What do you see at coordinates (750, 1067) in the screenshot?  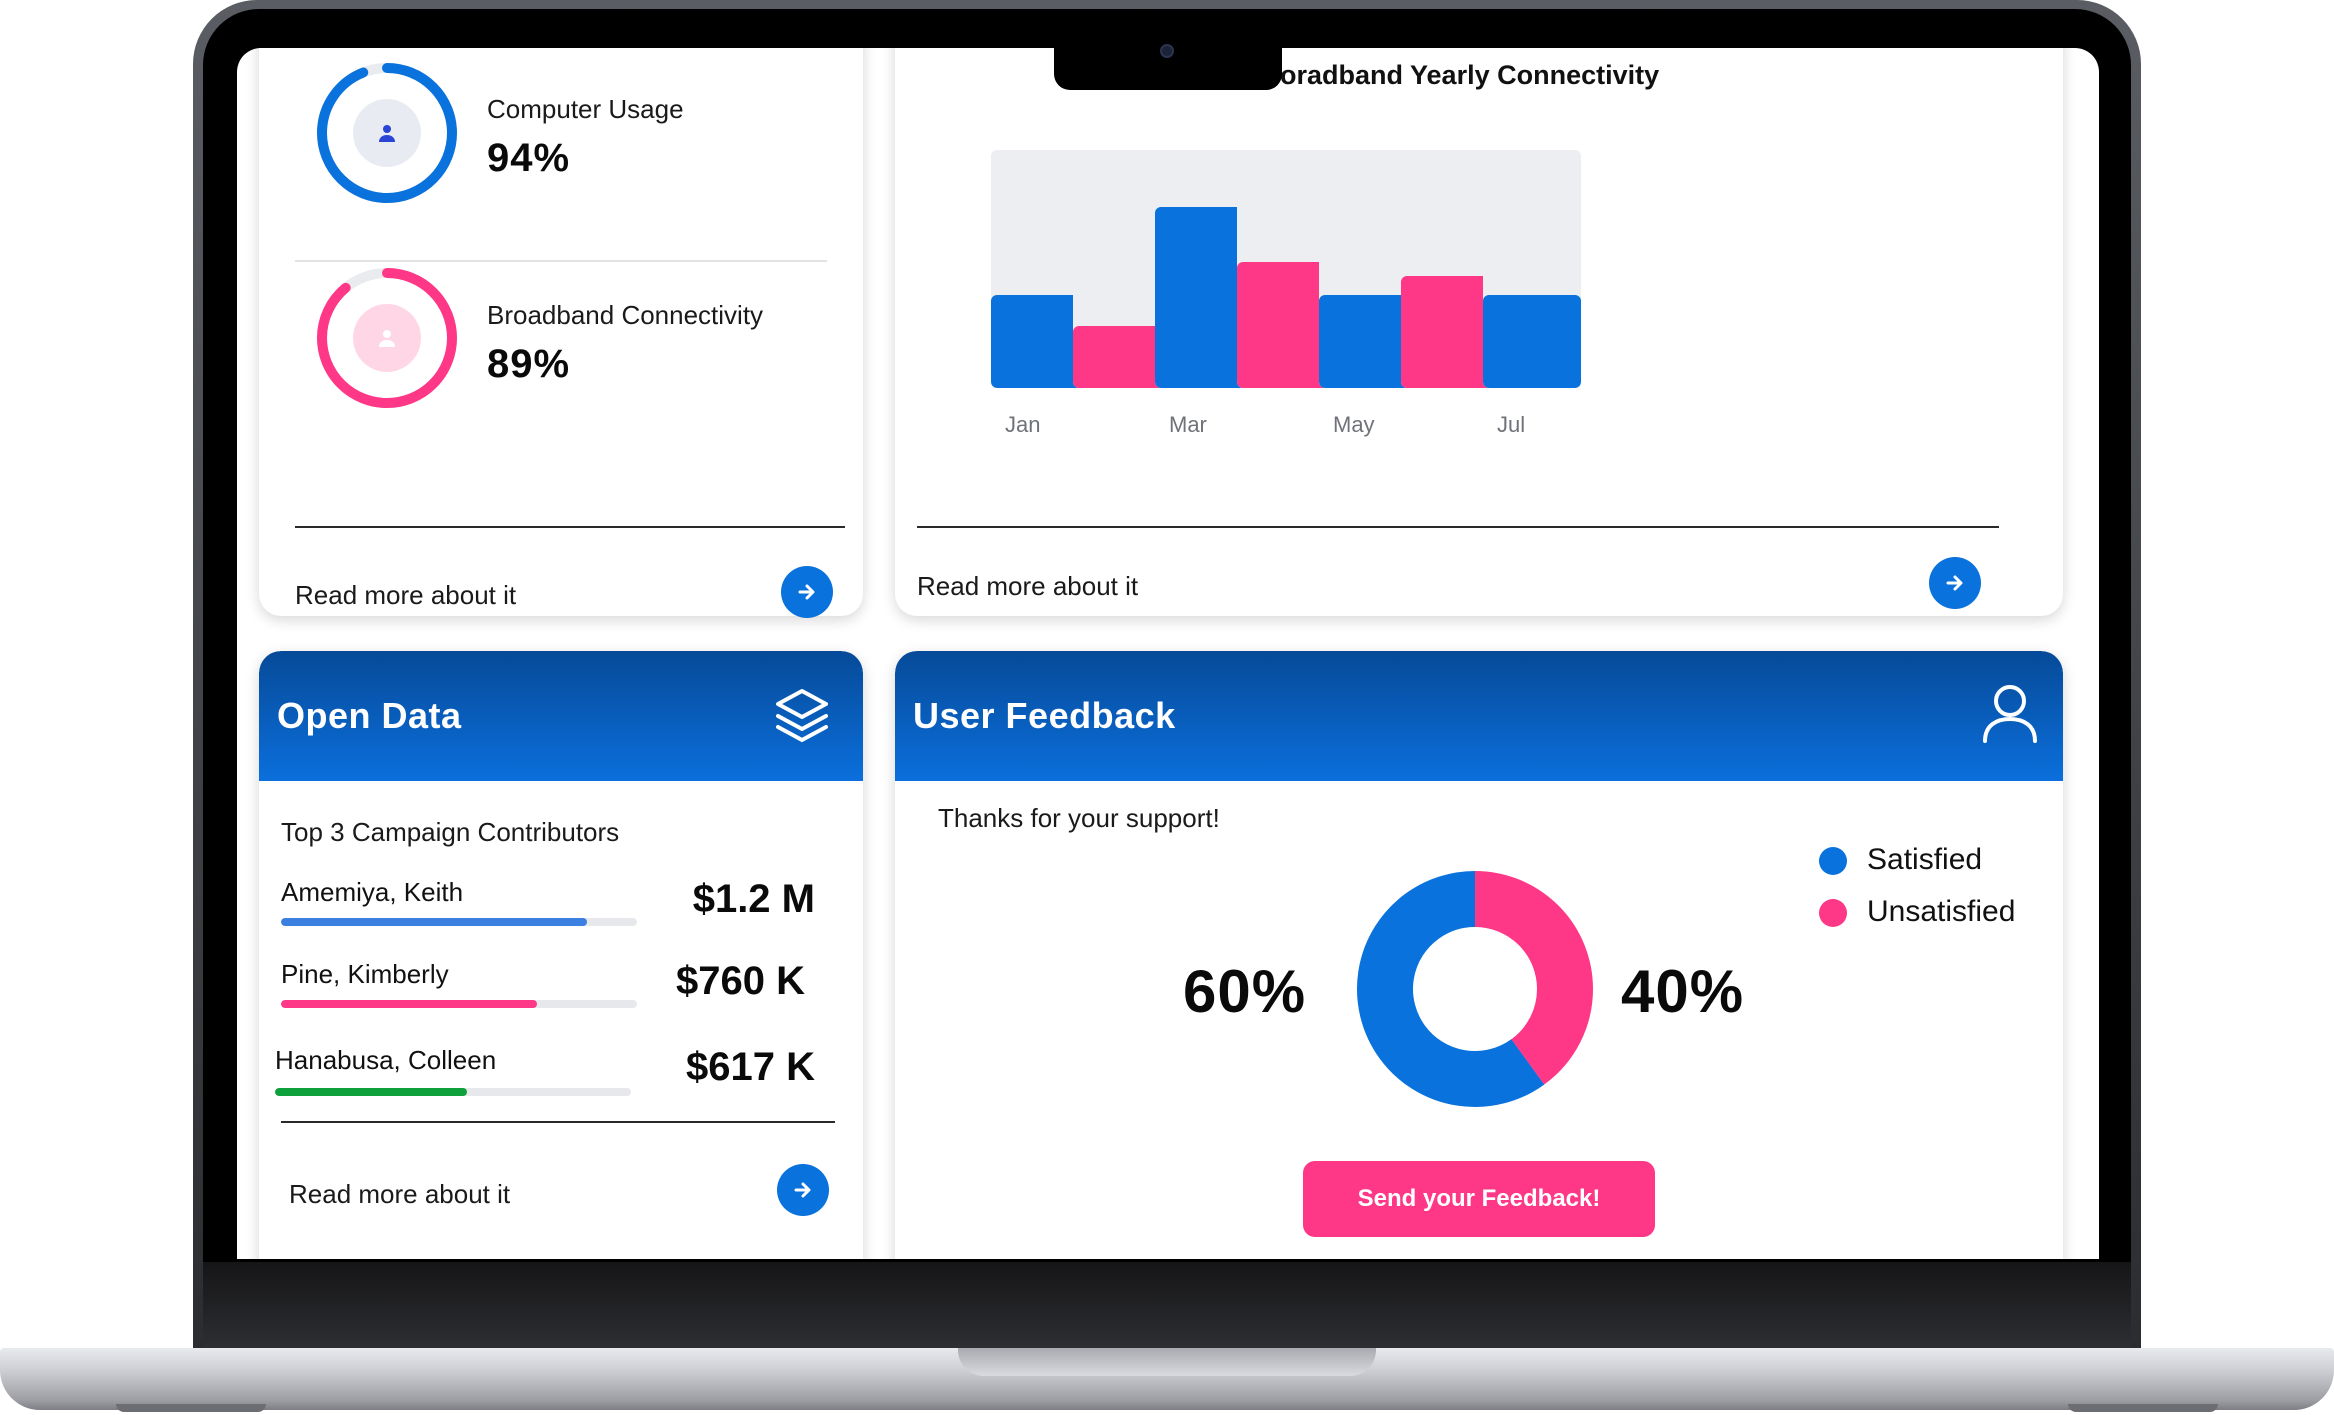 I see `contributor-amount: $617 K` at bounding box center [750, 1067].